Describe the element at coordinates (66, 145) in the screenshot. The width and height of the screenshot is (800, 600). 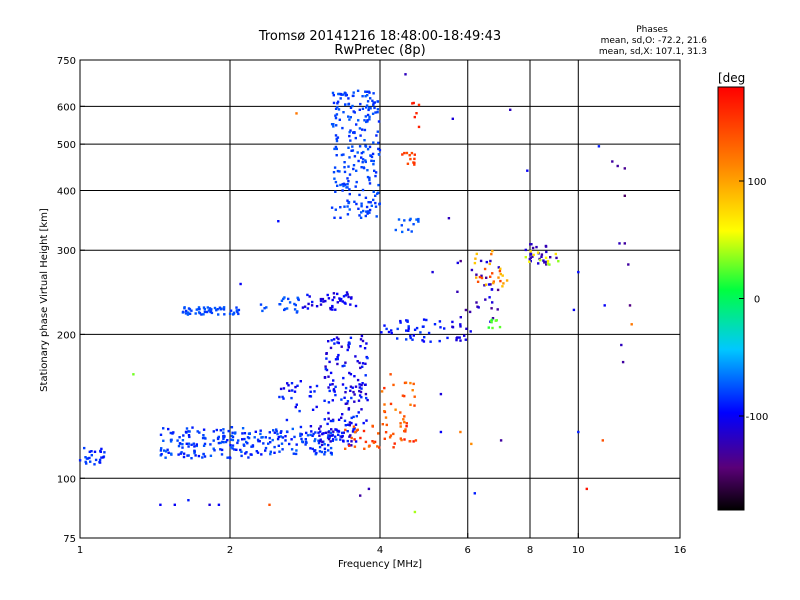
I see `y-tick-label: 500` at that location.